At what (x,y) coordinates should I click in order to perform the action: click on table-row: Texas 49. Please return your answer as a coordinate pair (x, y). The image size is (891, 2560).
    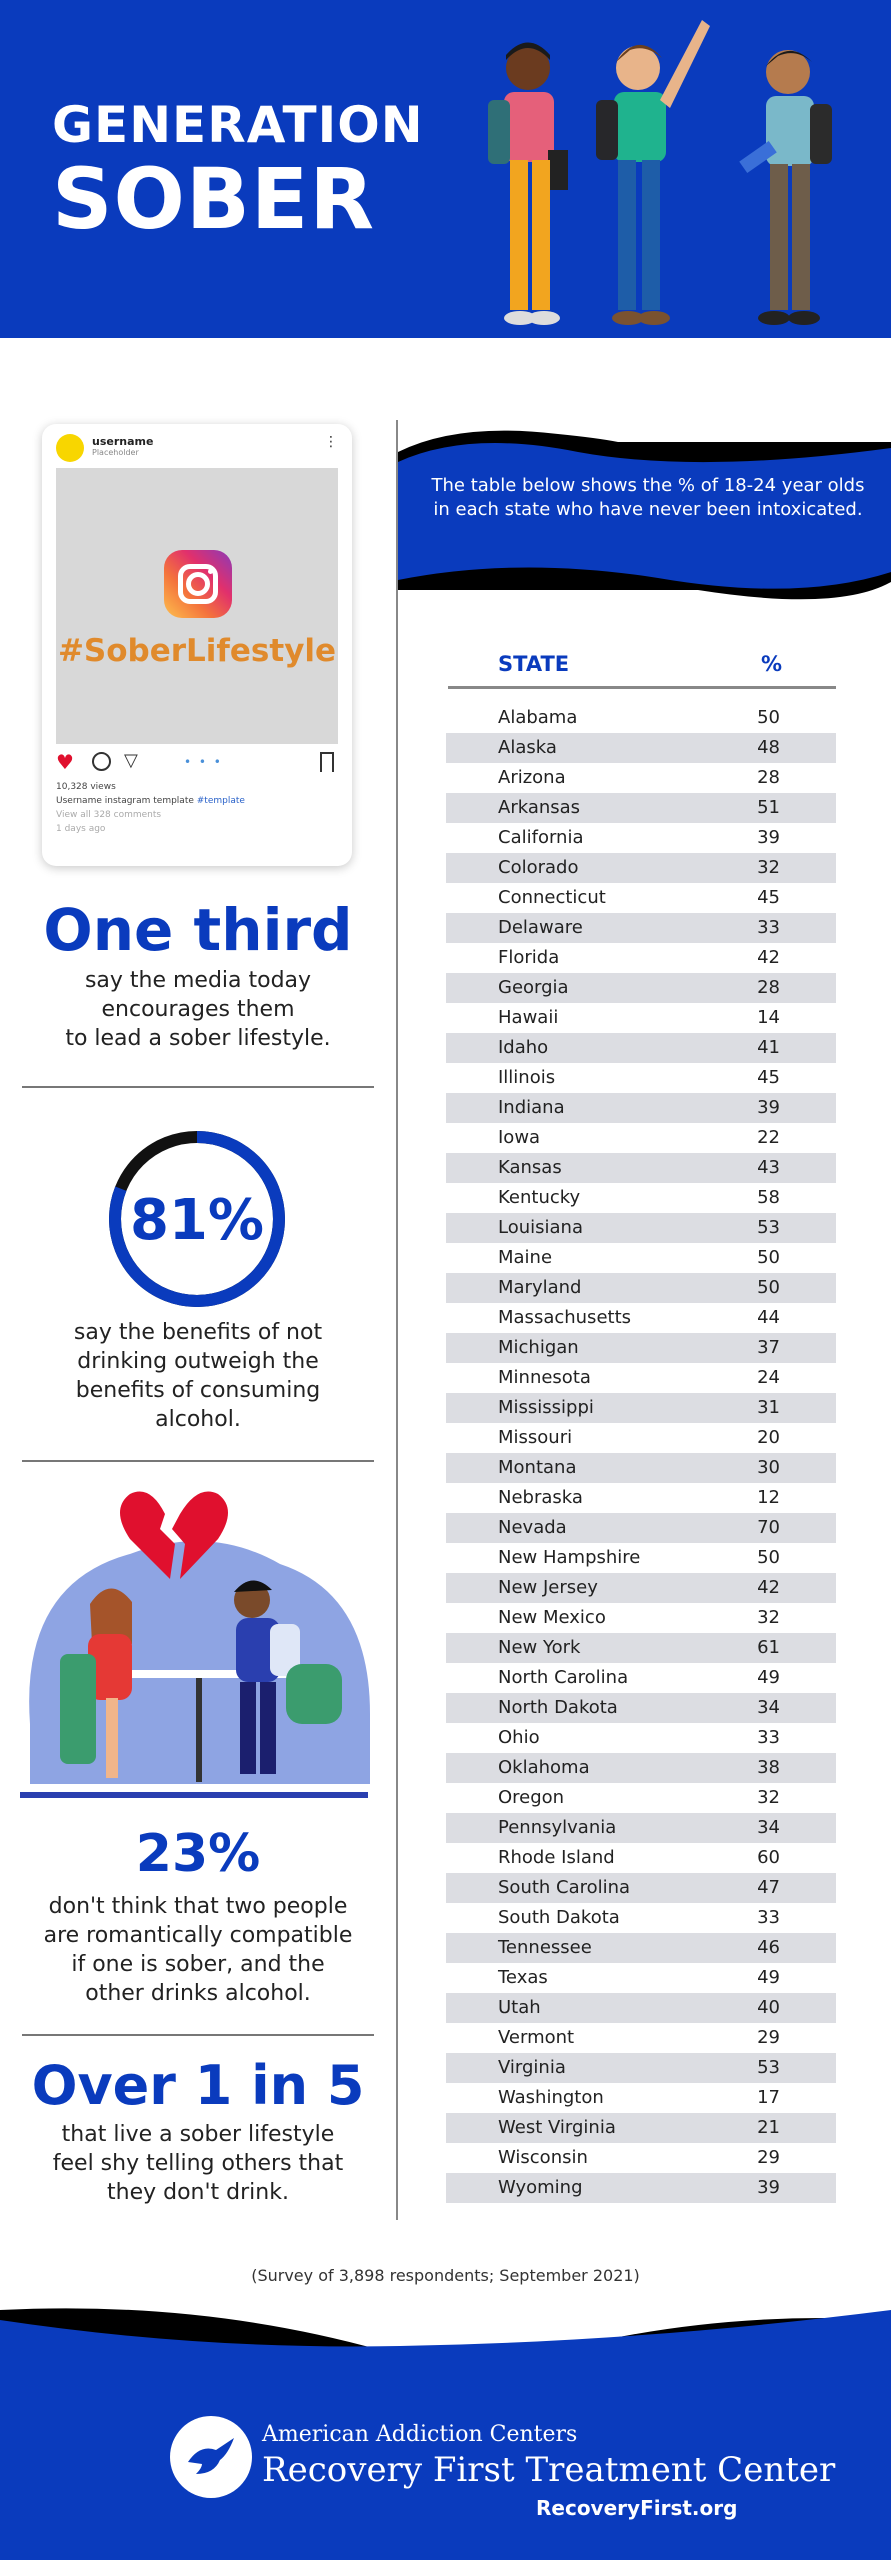
    Looking at the image, I should click on (641, 1978).